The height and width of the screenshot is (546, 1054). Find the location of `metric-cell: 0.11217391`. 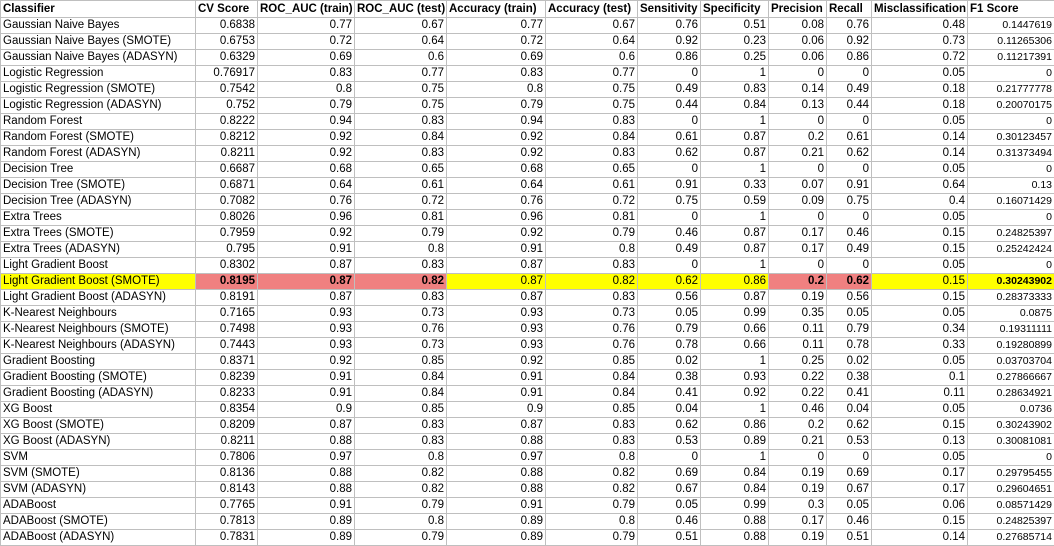

metric-cell: 0.11217391 is located at coordinates (1011, 58).